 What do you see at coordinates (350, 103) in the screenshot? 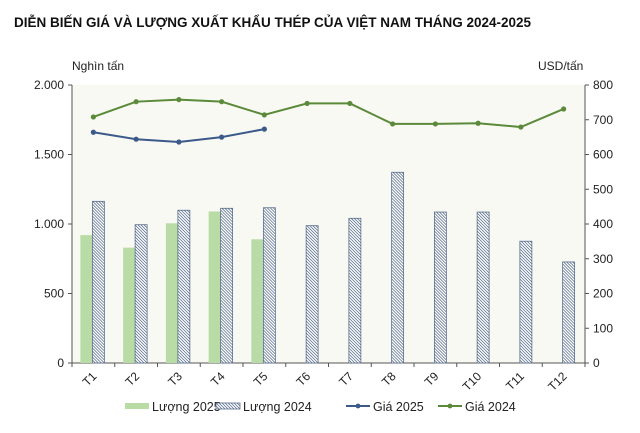
I see `point-giá-2024-t7` at bounding box center [350, 103].